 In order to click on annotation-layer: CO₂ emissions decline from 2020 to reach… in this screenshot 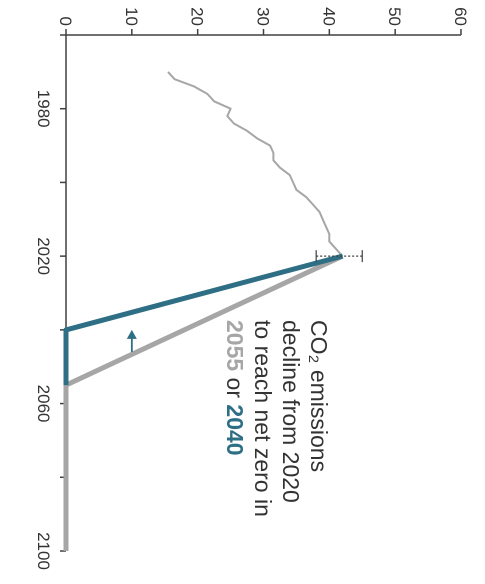, I will do `click(277, 421)`.